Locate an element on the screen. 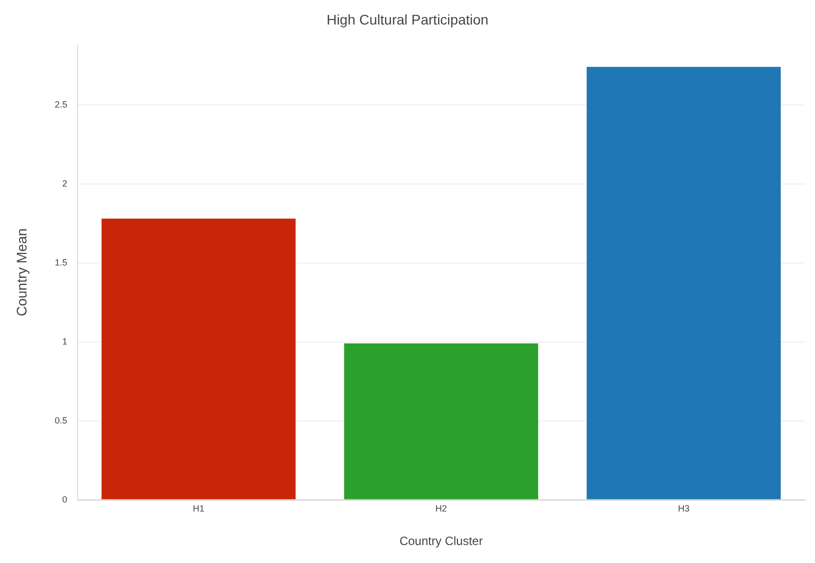 Image resolution: width=815 pixels, height=563 pixels. y-tick-label: 1.5 is located at coordinates (61, 262).